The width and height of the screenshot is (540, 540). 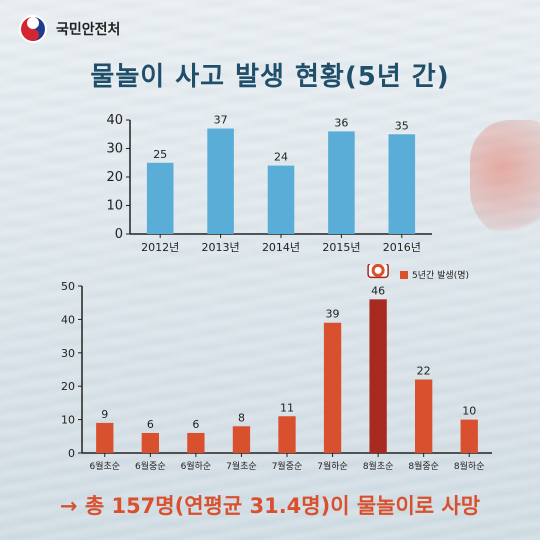 What do you see at coordinates (505, 180) in the screenshot?
I see `background-swimmer` at bounding box center [505, 180].